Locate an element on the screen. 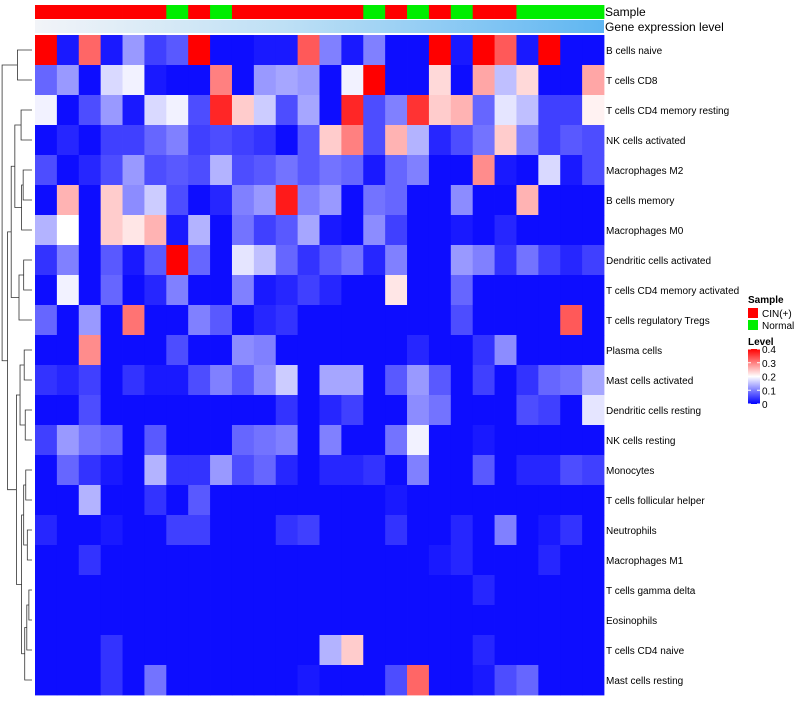 This screenshot has width=800, height=705. level-tick-label: 0.3 is located at coordinates (769, 364).